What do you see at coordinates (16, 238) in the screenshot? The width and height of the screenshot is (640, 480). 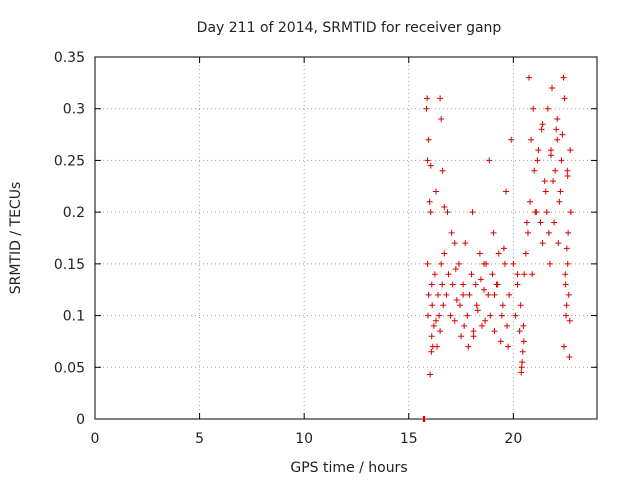 I see `y-axis-label: SRMTID / TECUs` at bounding box center [16, 238].